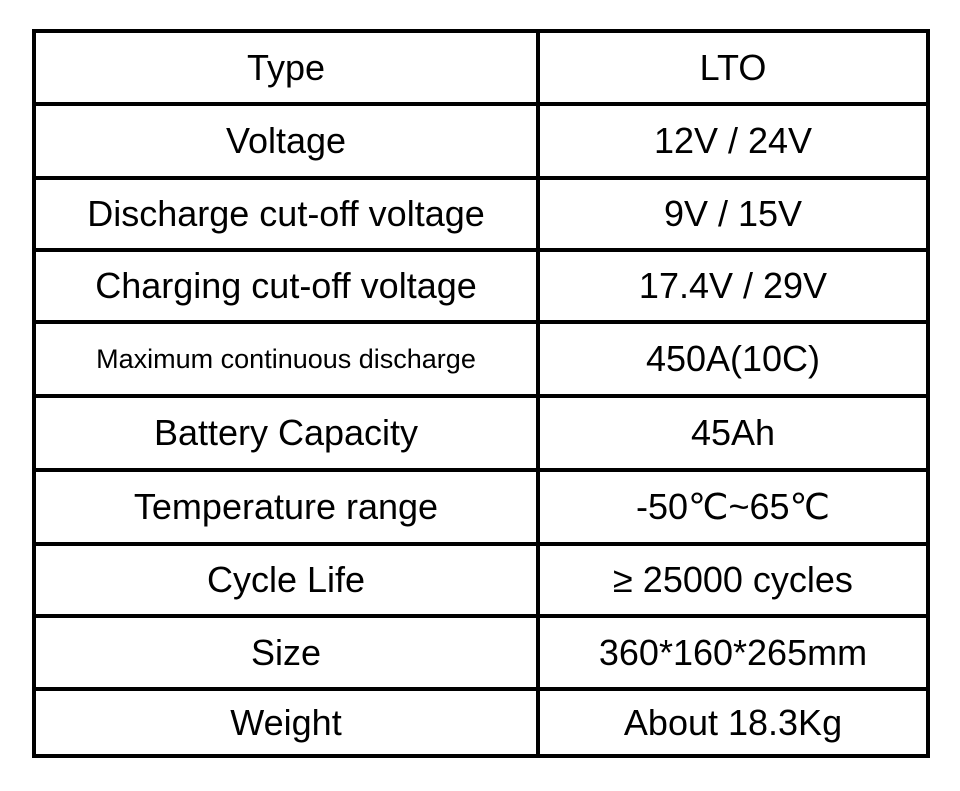  What do you see at coordinates (733, 580) in the screenshot?
I see `spec-value: ≥ 25000 cycles` at bounding box center [733, 580].